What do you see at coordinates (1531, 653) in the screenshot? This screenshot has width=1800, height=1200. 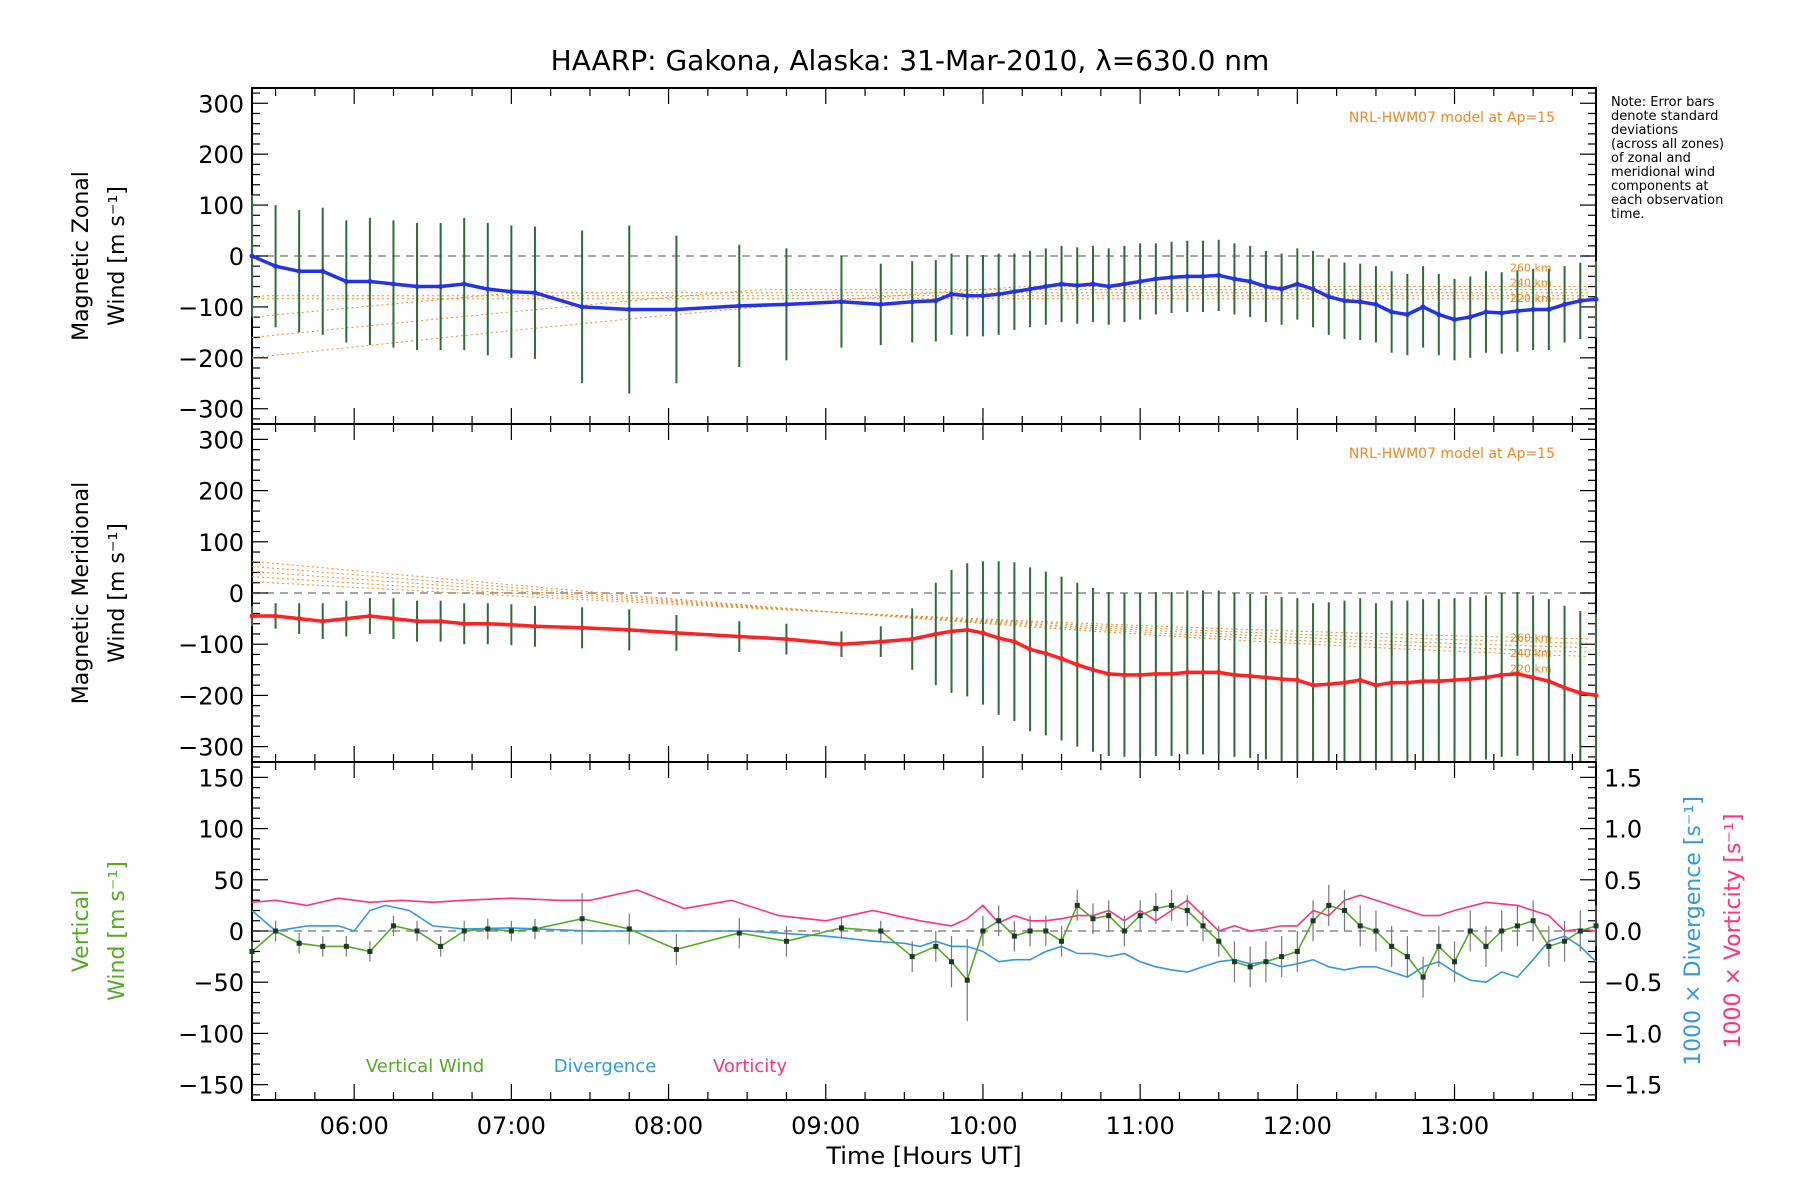 I see `model-alt-label: 240 km` at bounding box center [1531, 653].